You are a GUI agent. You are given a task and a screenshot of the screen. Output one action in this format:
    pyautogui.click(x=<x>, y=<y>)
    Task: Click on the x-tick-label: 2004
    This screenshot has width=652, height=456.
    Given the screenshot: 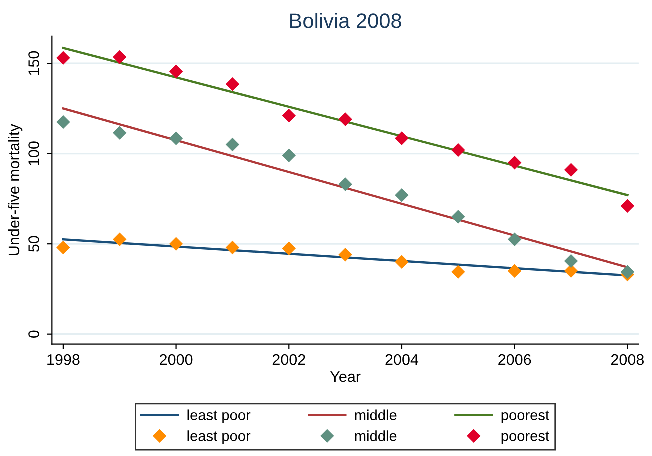 What is the action you would take?
    pyautogui.click(x=402, y=360)
    